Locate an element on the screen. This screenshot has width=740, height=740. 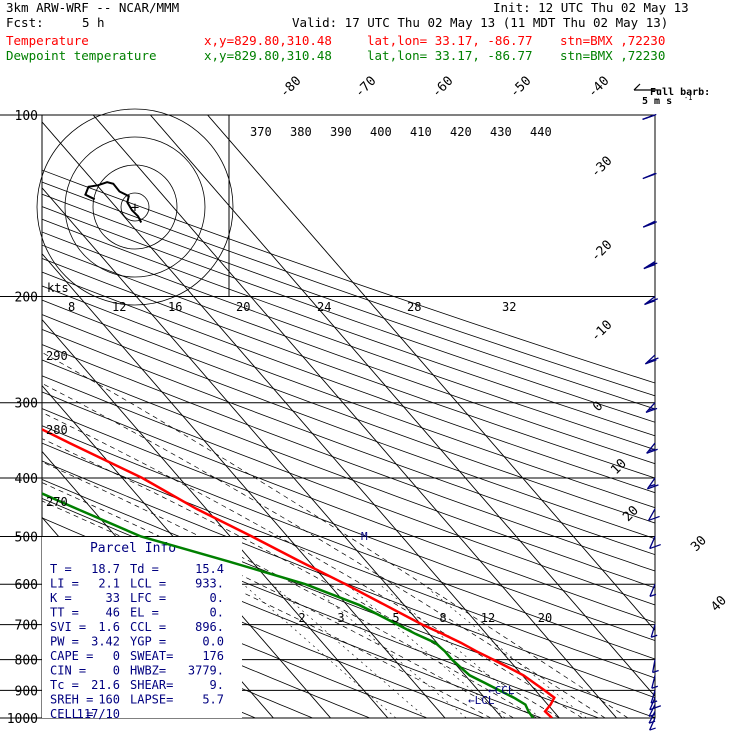
parcel-info-value: 33 is located at coordinates (113, 598).